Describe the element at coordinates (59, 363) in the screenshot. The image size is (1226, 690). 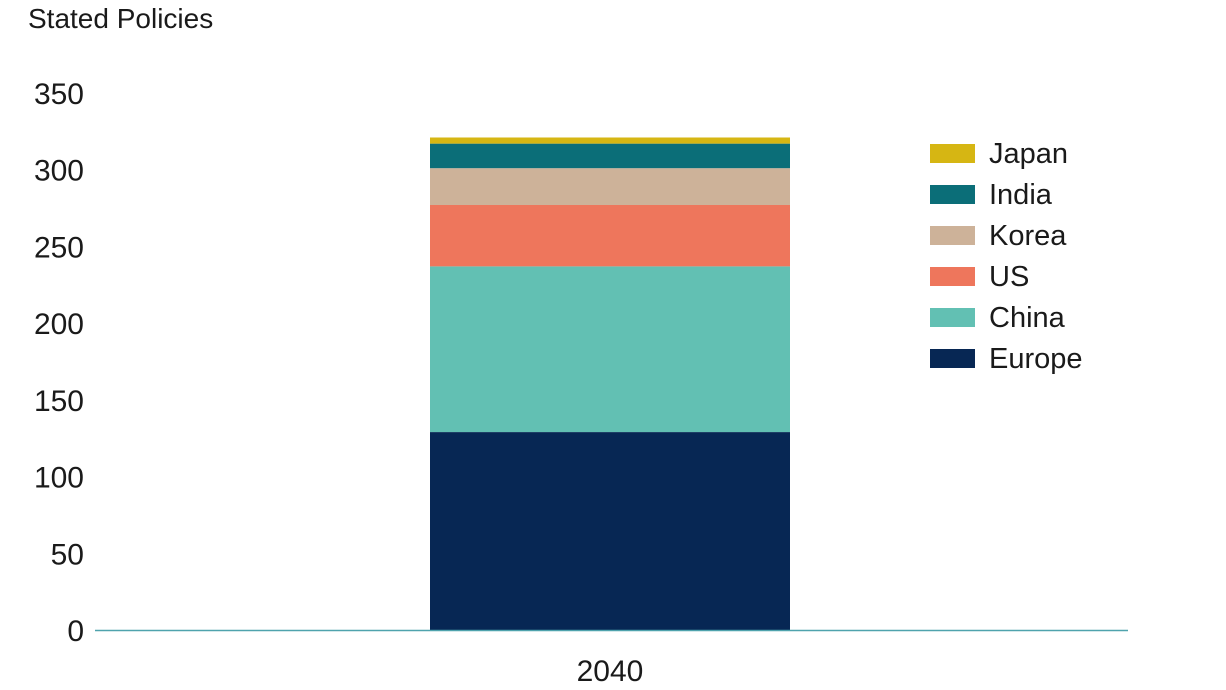
I see `y-axis-tick-labels: 0 50 100 150 200 250 300 350` at that location.